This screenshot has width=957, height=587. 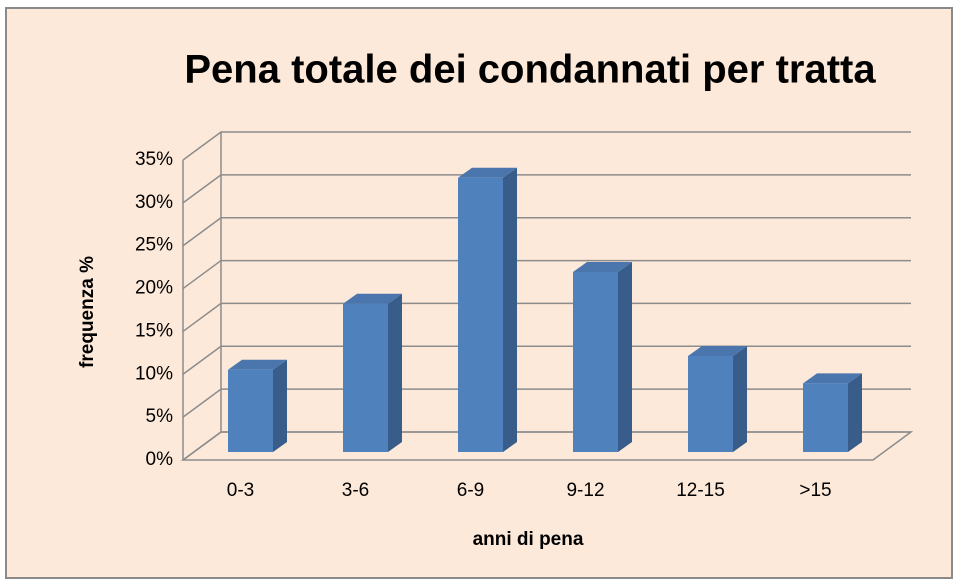 What do you see at coordinates (815, 490) in the screenshot?
I see `x-tick-label: >15` at bounding box center [815, 490].